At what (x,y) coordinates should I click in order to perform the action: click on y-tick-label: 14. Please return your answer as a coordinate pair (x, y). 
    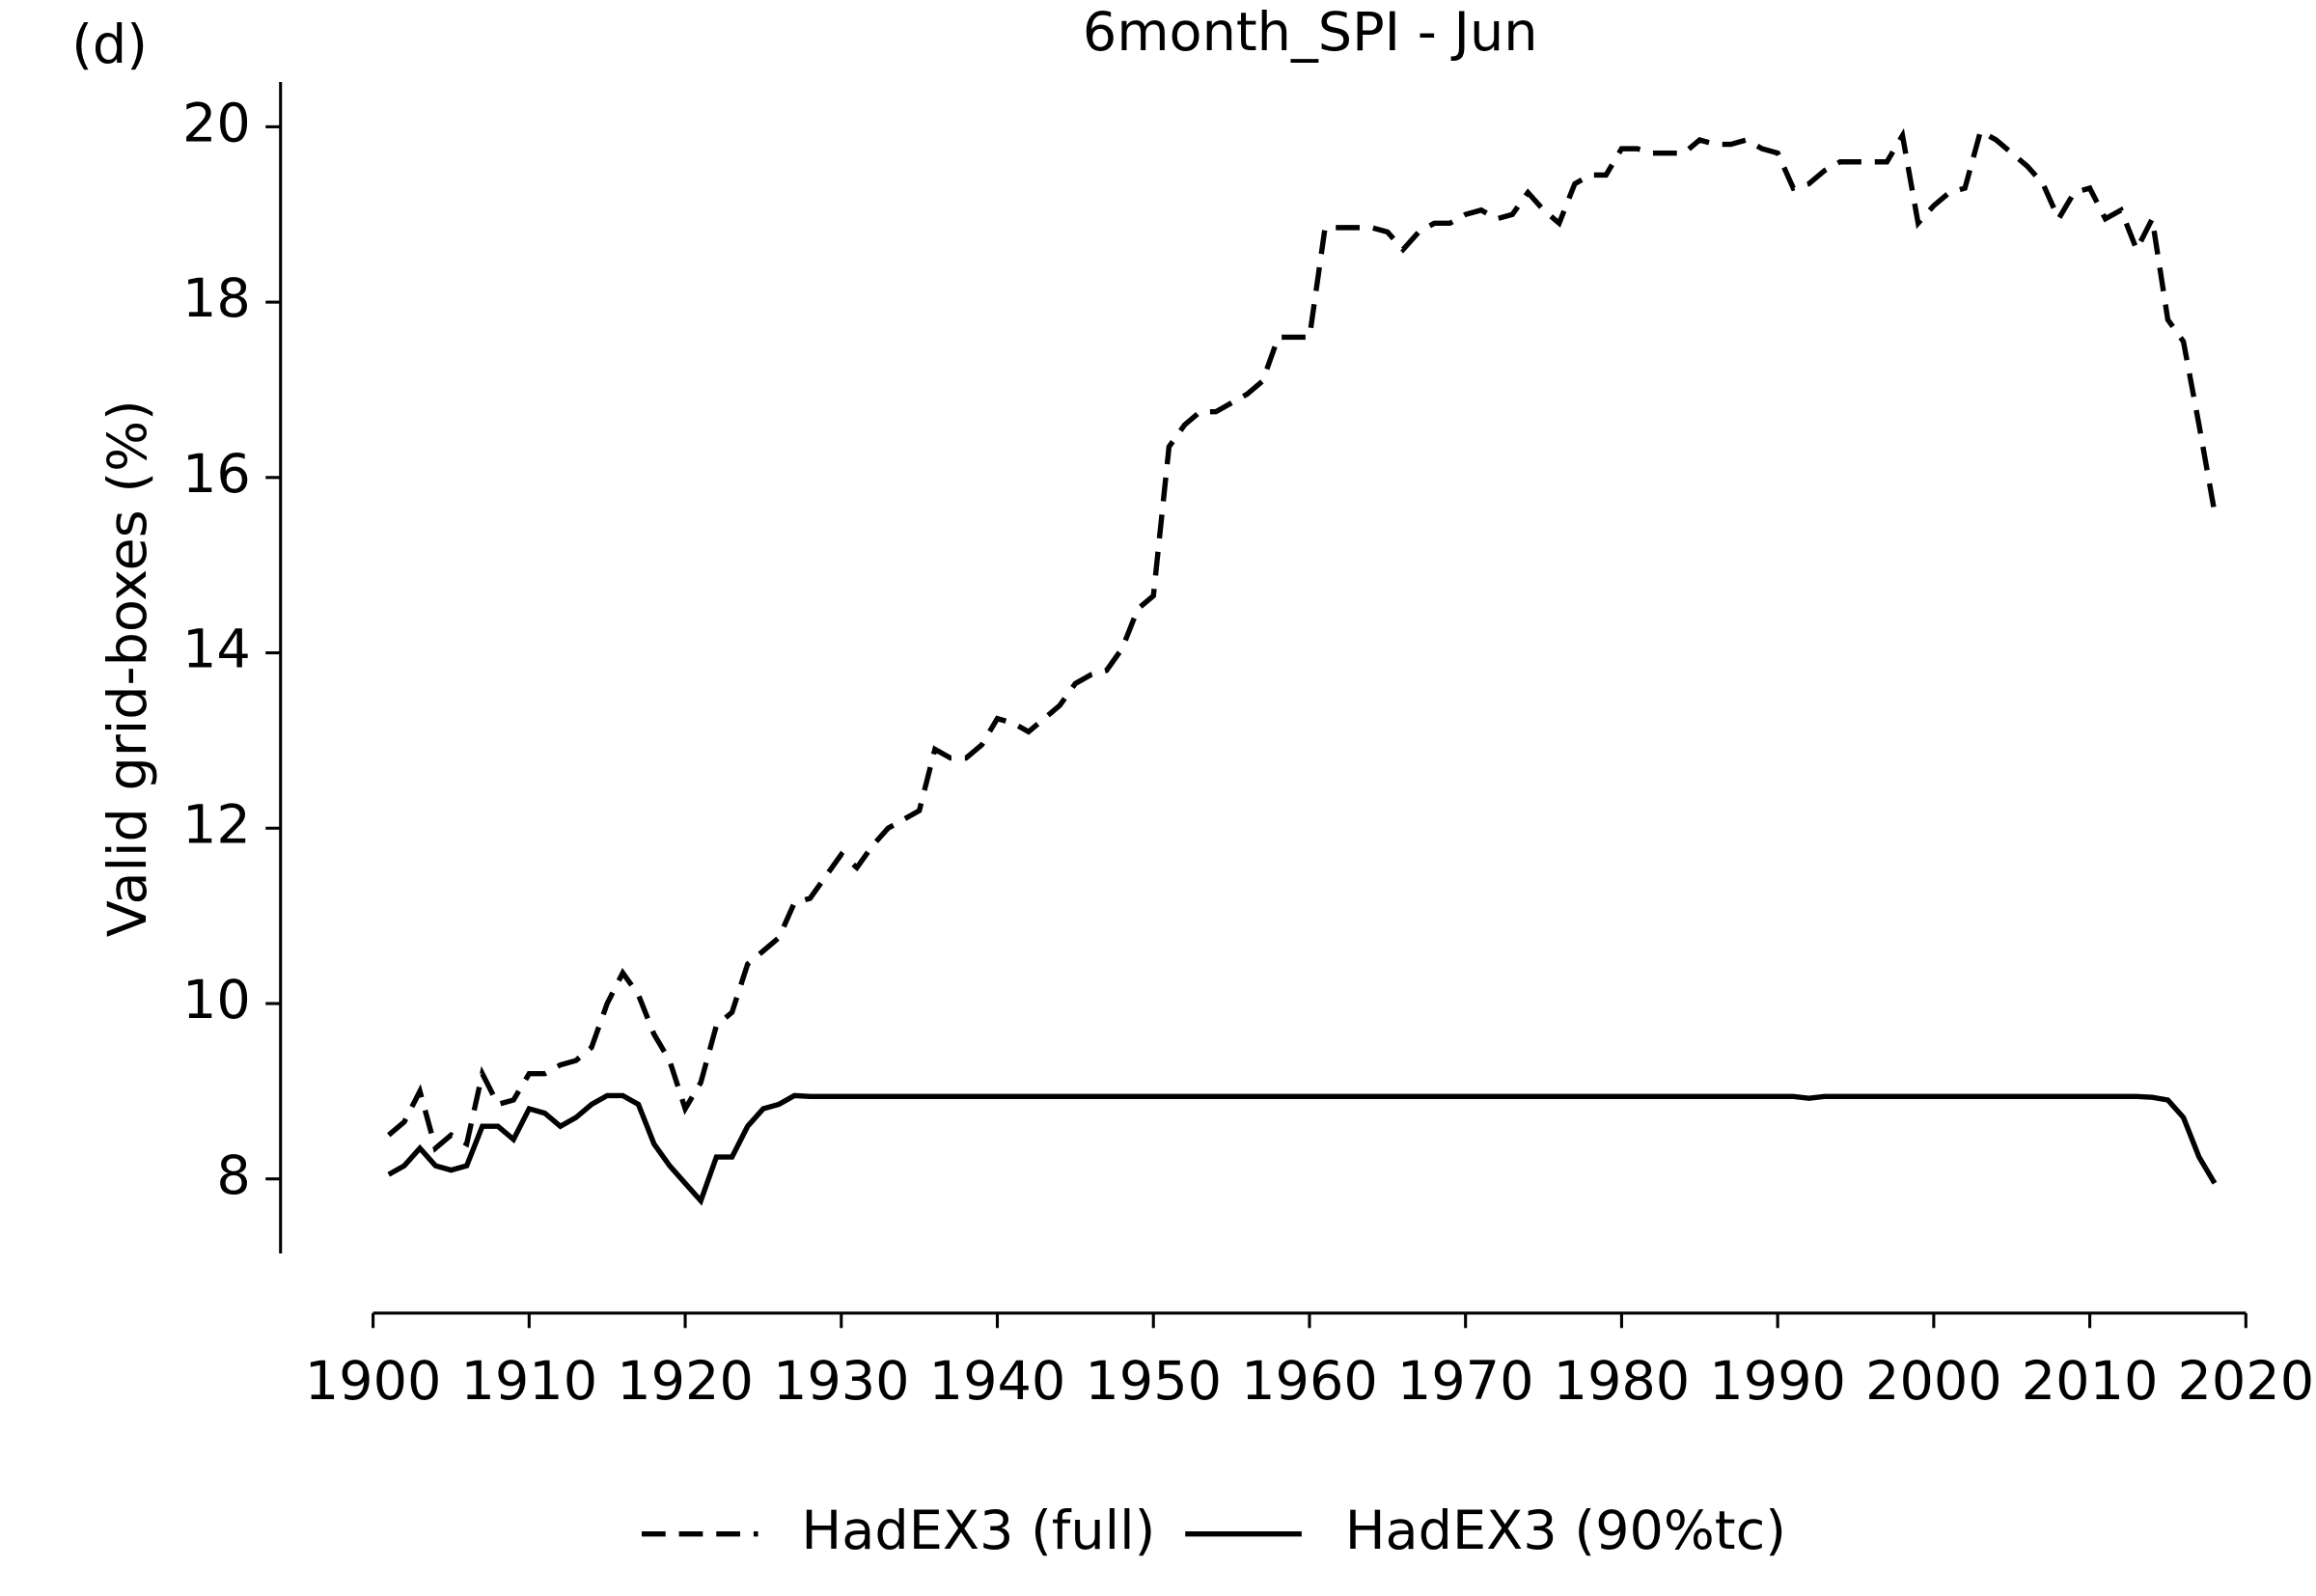
    Looking at the image, I should click on (216, 650).